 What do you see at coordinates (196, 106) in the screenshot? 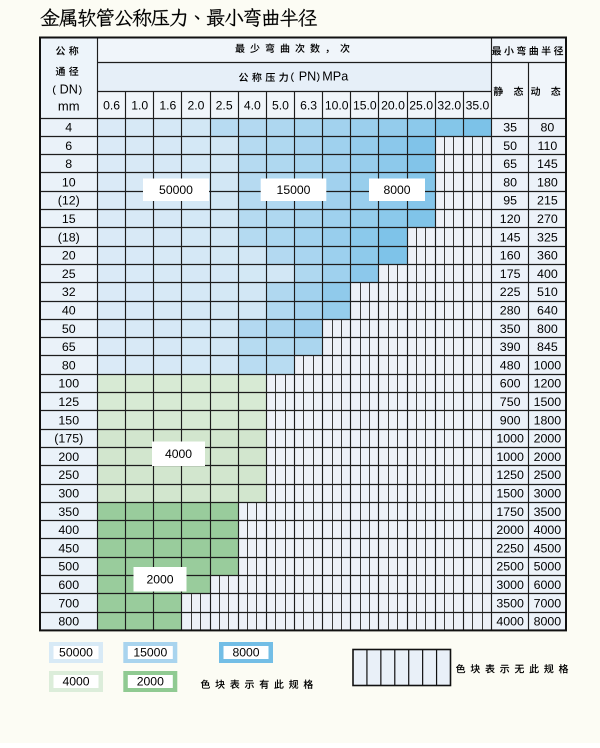
I see `svg-text: 2.0` at bounding box center [196, 106].